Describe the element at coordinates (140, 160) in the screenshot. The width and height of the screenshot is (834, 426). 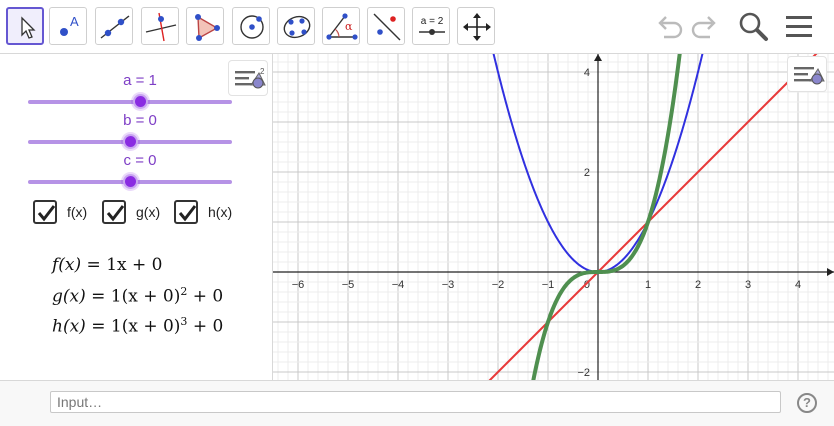
I see `slider-c-label: c = 0` at that location.